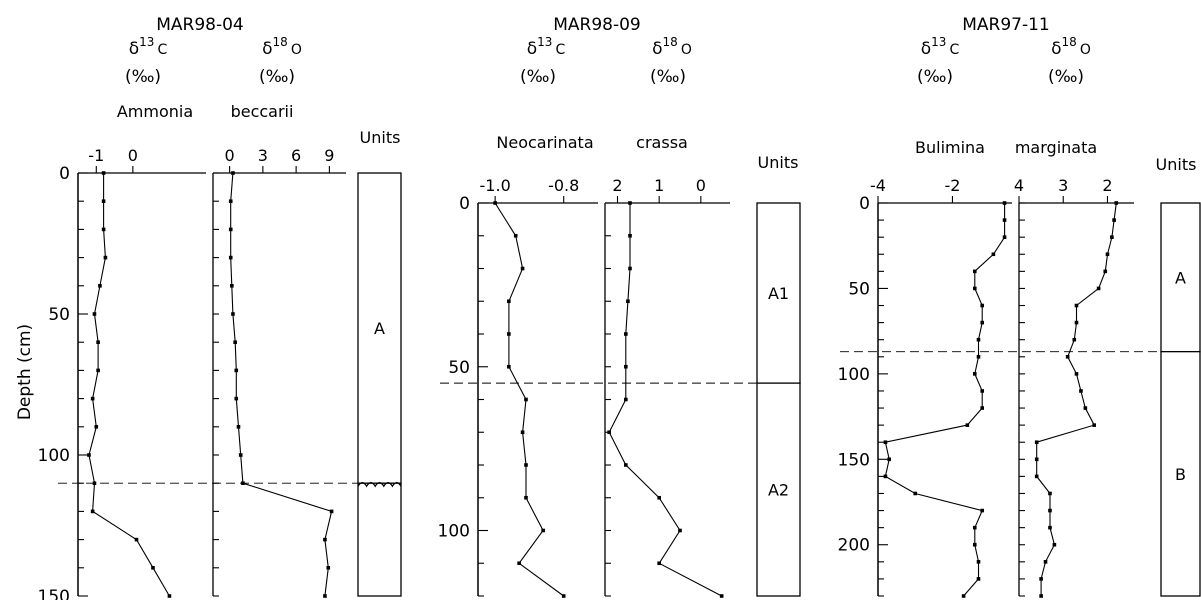 This screenshot has width=1201, height=600. I want to click on x-tick-label: -0.8, so click(563, 185).